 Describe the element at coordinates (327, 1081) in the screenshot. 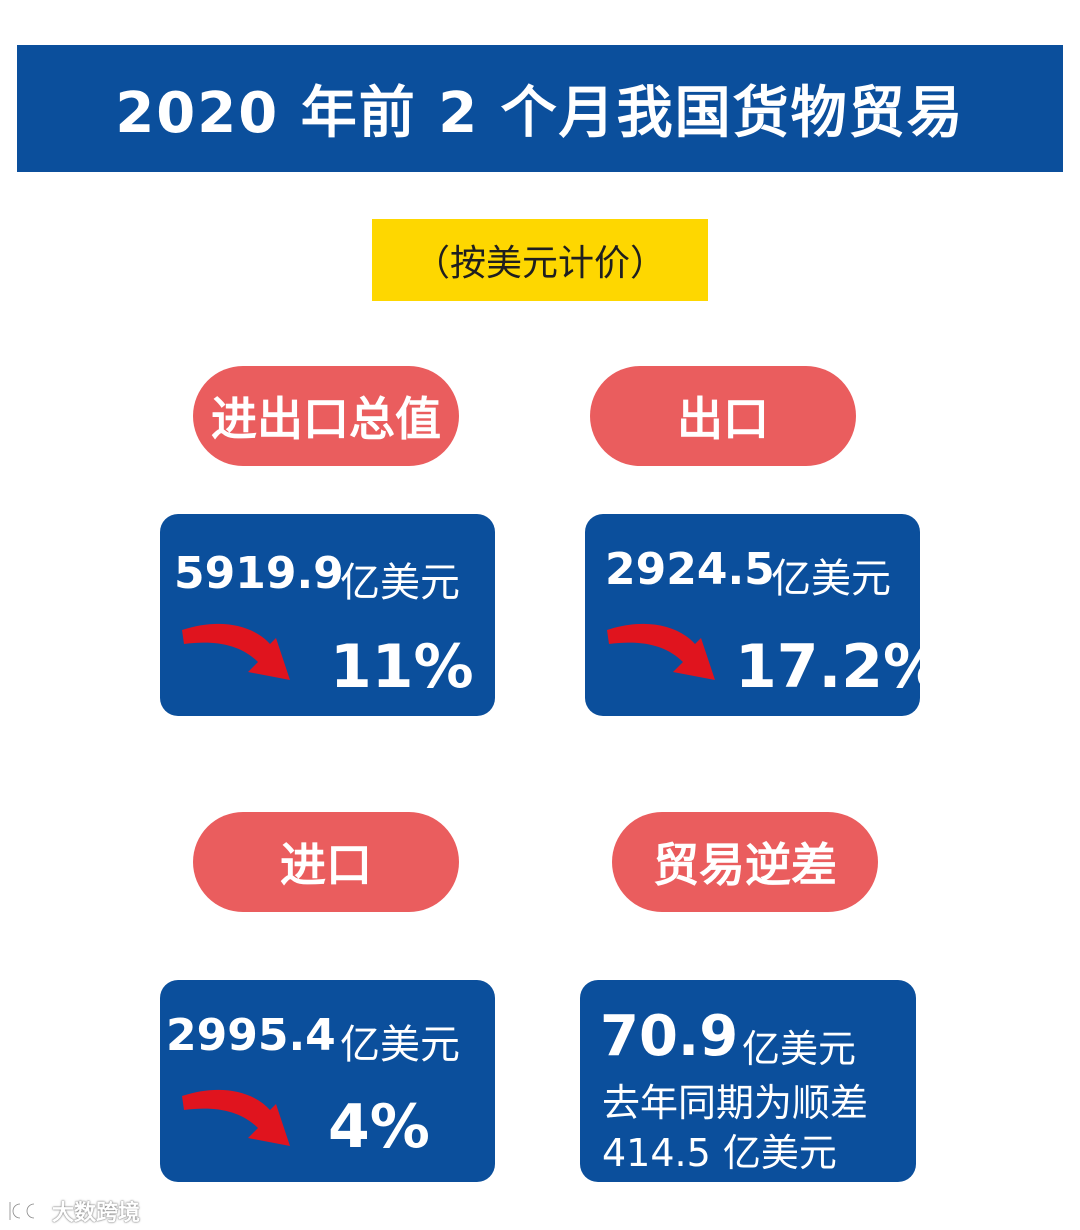

I see `import-card: 2995.4 亿美元 4%` at that location.